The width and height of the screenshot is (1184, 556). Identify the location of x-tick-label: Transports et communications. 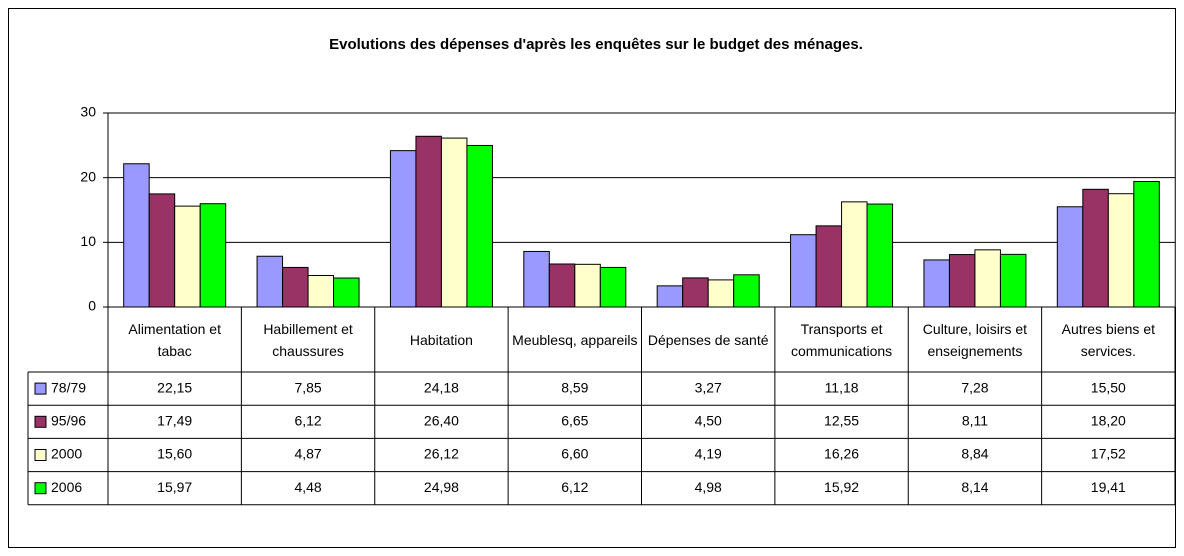
(841, 339).